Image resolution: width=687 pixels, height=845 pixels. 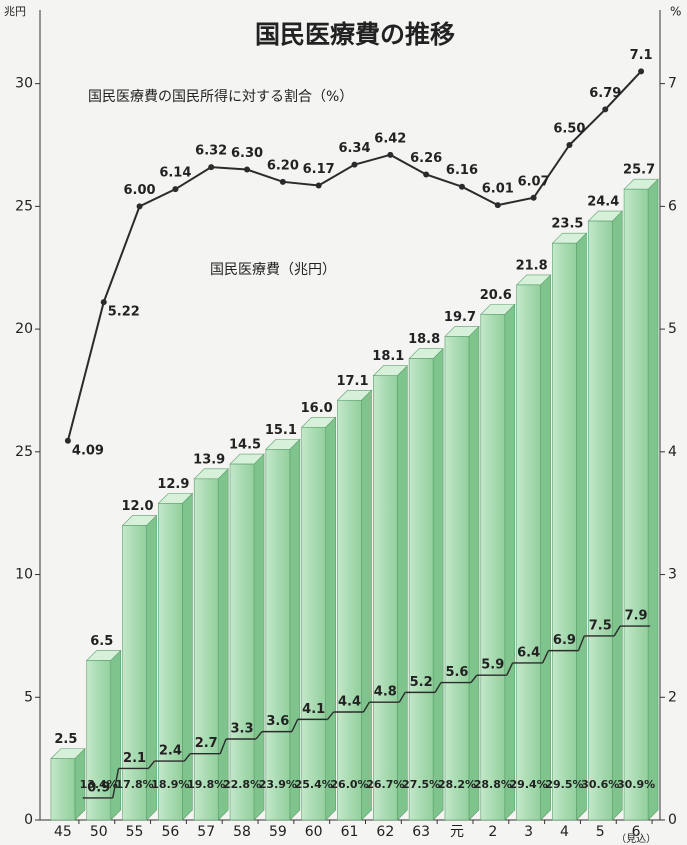 I want to click on step-value-label: 2.4, so click(x=170, y=751).